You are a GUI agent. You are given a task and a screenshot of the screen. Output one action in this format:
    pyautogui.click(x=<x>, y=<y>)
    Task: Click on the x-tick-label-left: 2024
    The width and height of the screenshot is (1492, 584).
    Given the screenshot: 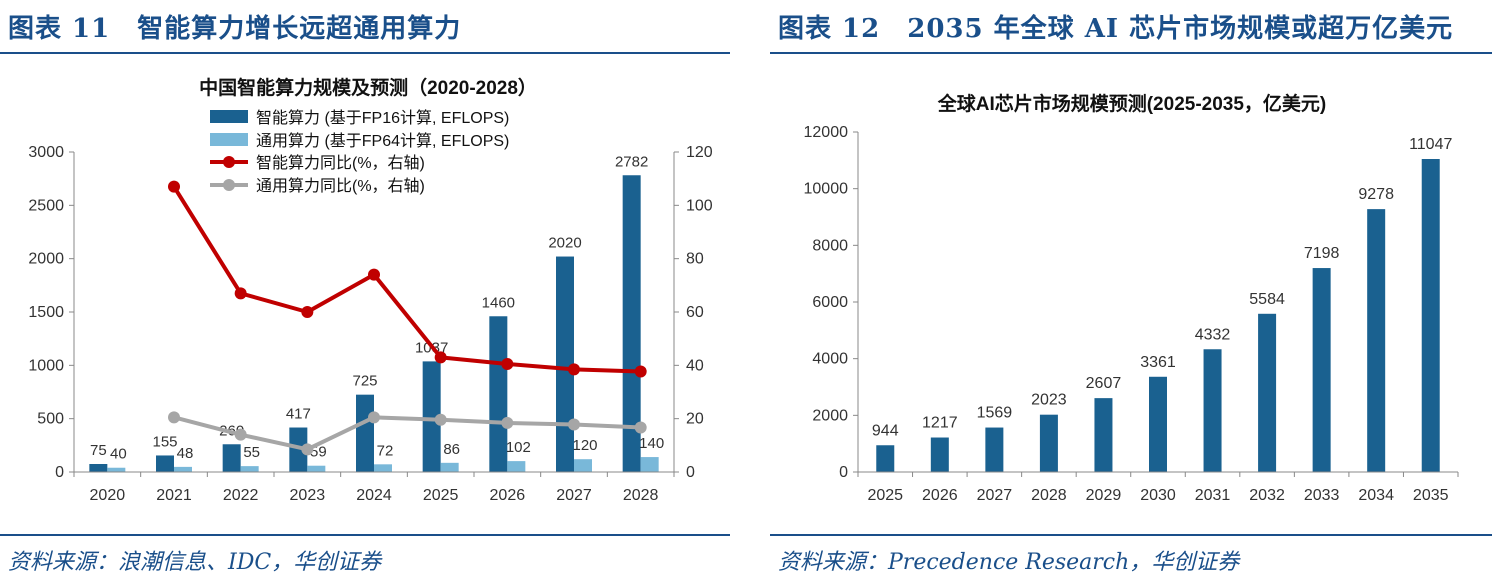 What is the action you would take?
    pyautogui.click(x=374, y=495)
    